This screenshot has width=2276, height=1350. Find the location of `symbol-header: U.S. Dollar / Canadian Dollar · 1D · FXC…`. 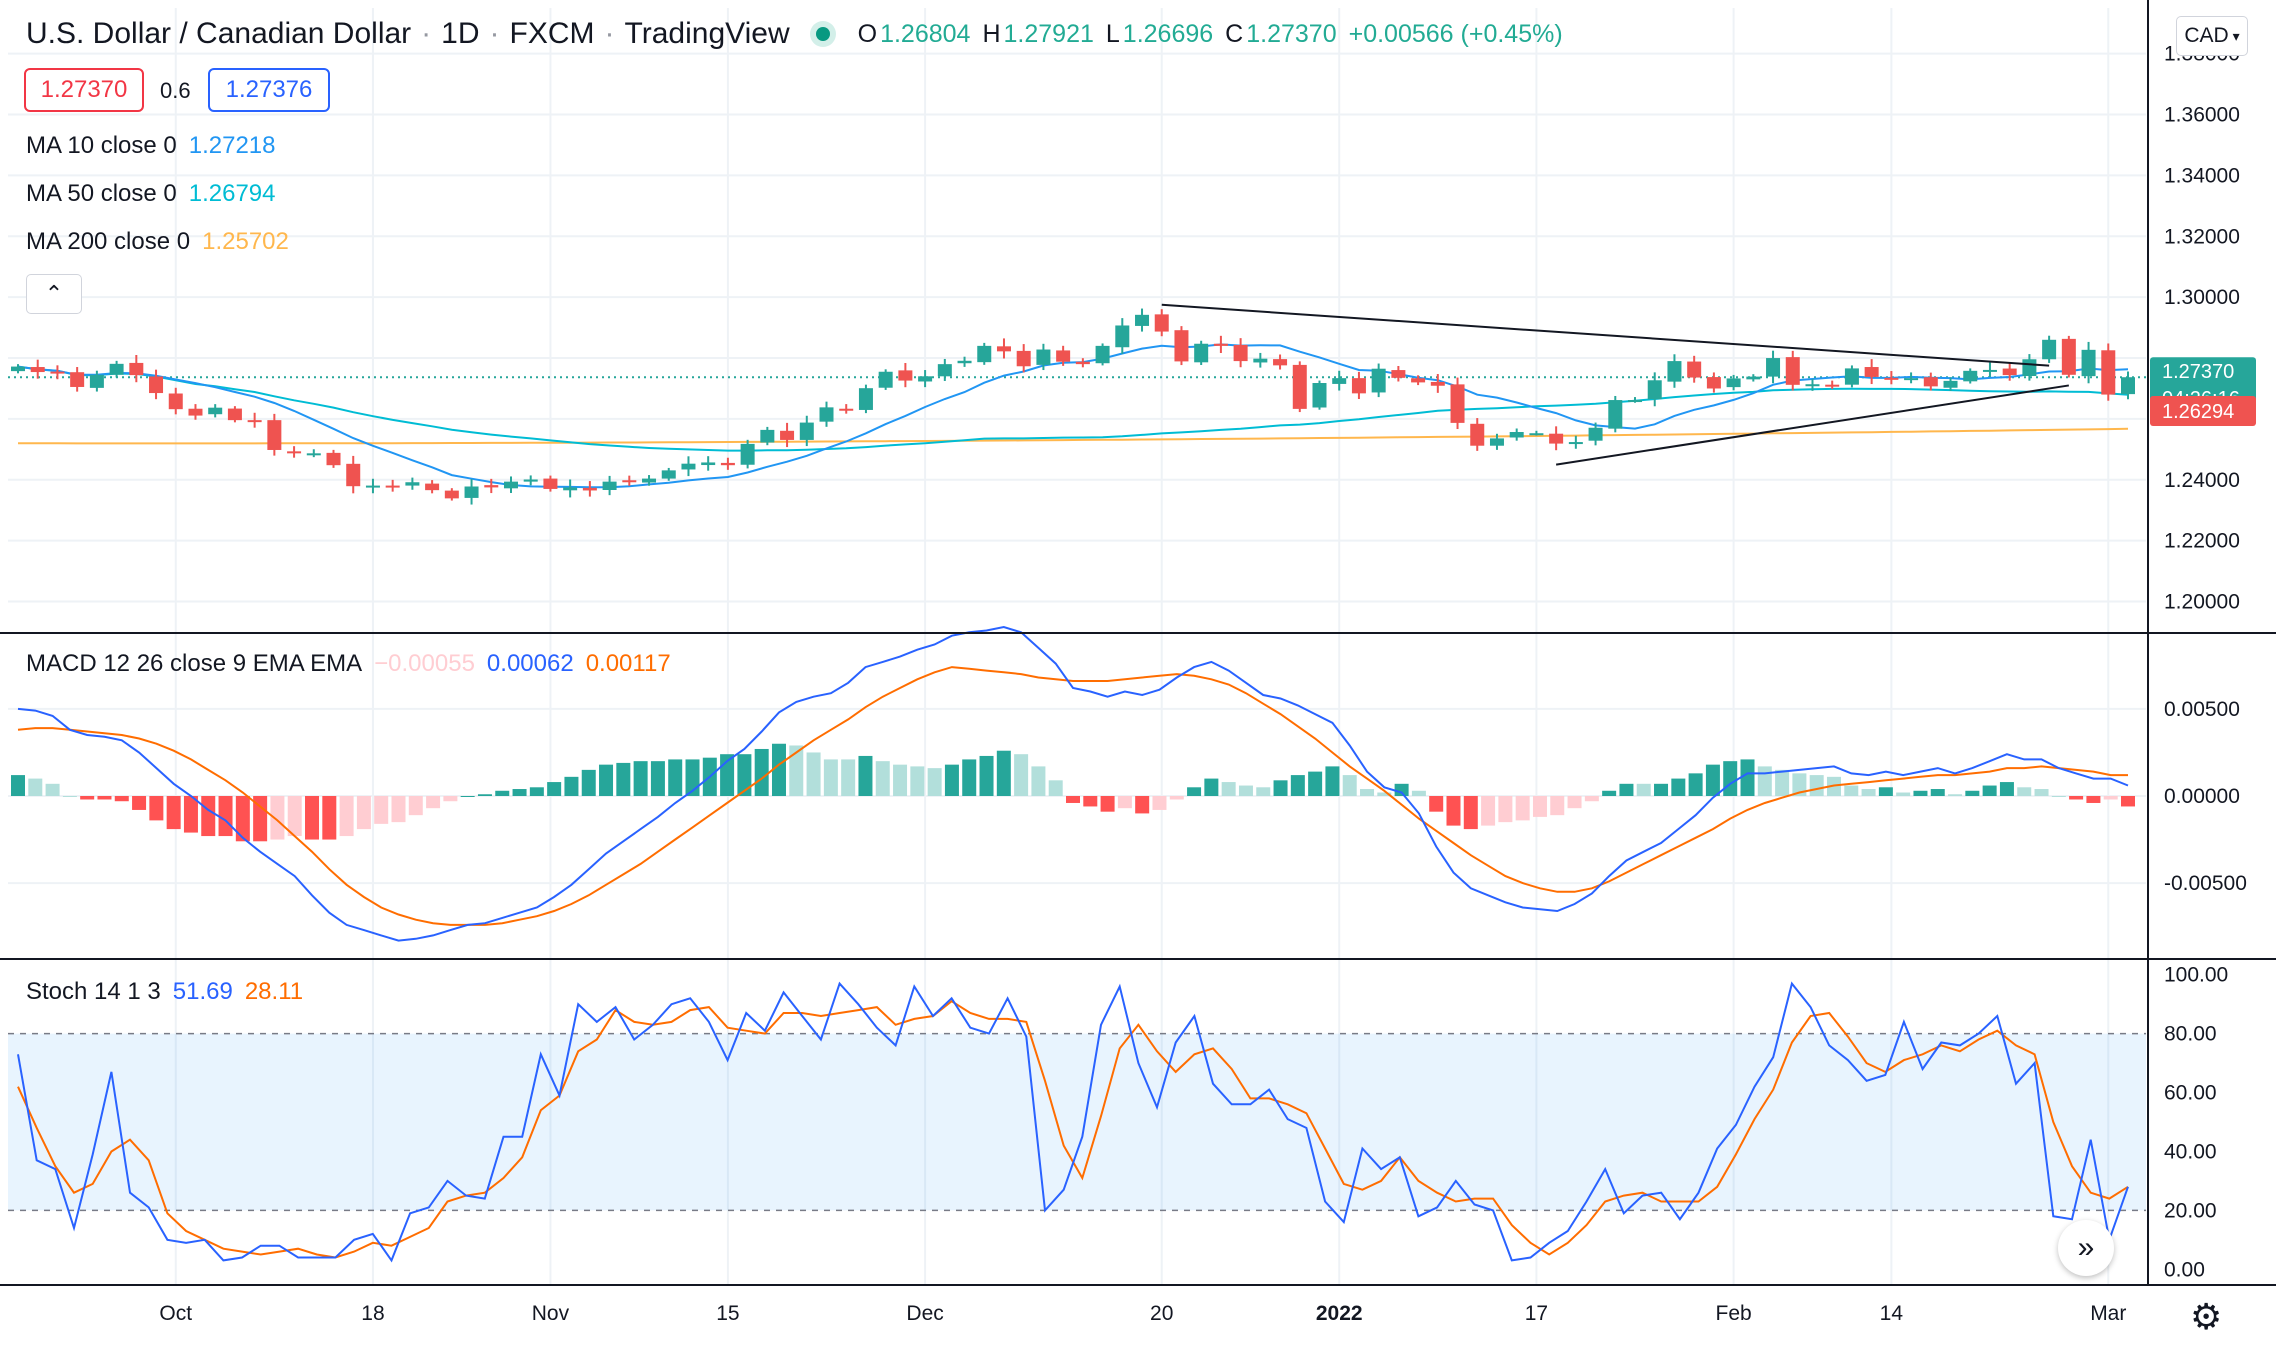

symbol-header: U.S. Dollar / Canadian Dollar · 1D · FXC… is located at coordinates (800, 34).